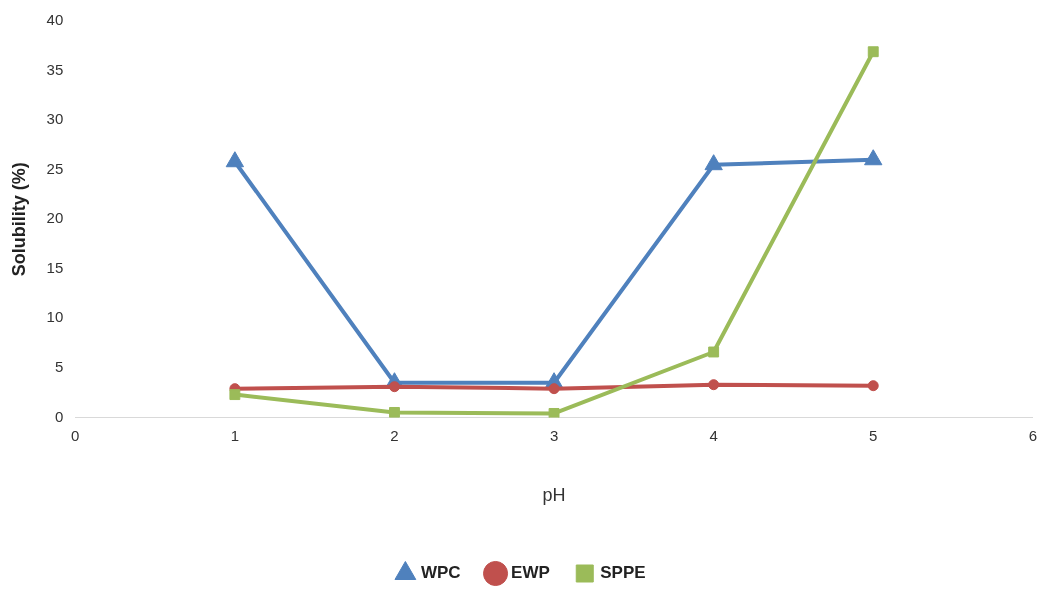 This screenshot has width=1047, height=602. Describe the element at coordinates (554, 435) in the screenshot. I see `x-tick-label: 3` at that location.